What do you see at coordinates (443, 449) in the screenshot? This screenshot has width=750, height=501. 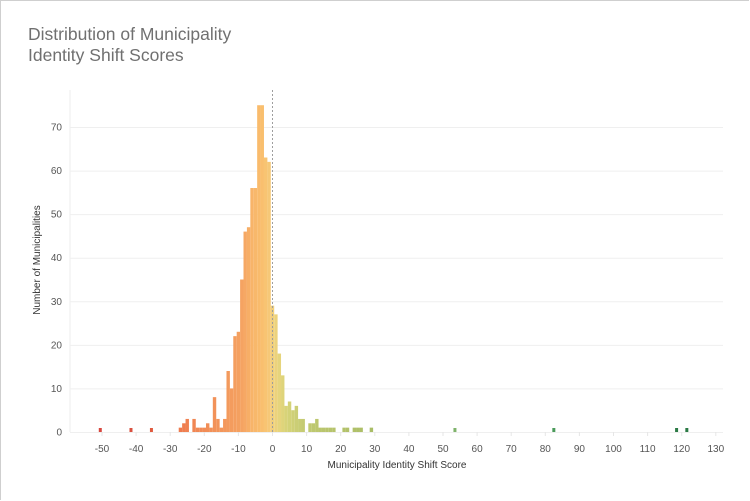 I see `x-tick-label: 50` at bounding box center [443, 449].